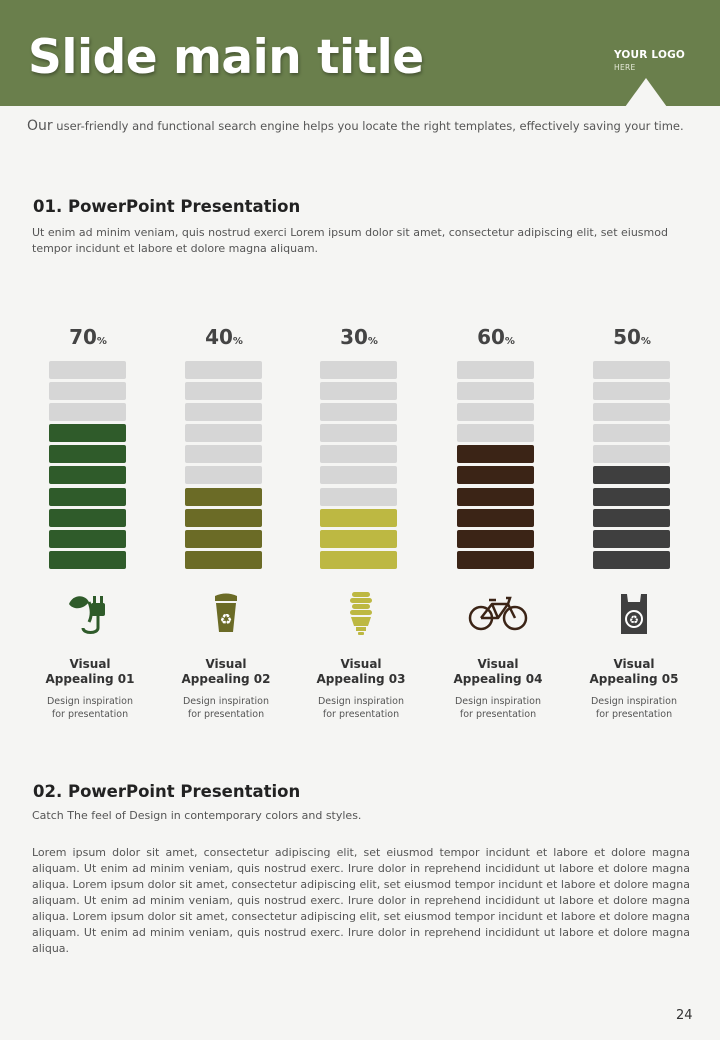 The image size is (720, 1040). What do you see at coordinates (634, 613) in the screenshot?
I see `recycle-bag-icon: ♻` at bounding box center [634, 613].